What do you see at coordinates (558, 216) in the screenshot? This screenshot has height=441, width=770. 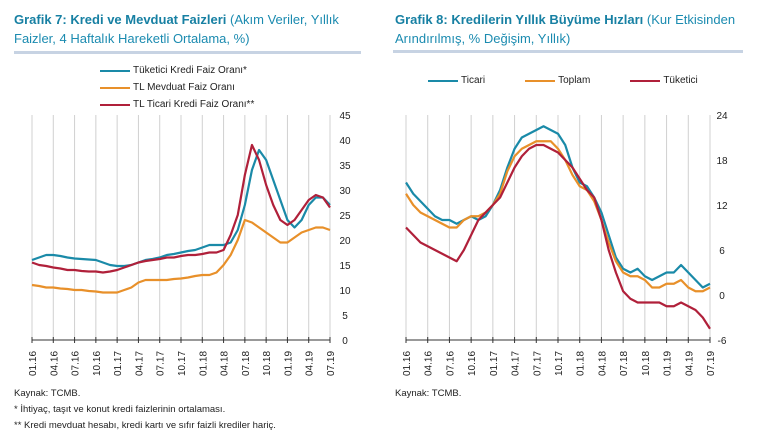 I see `series-line-toplam` at bounding box center [558, 216].